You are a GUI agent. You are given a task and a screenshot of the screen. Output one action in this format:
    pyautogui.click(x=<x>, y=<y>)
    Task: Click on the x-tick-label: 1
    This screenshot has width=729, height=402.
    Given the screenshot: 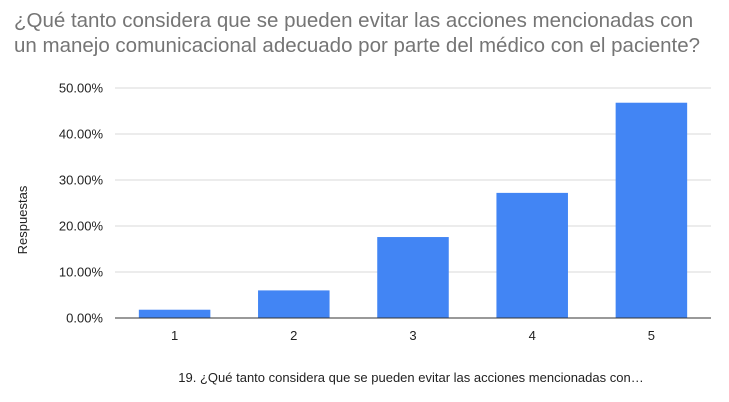 What is the action you would take?
    pyautogui.click(x=174, y=335)
    